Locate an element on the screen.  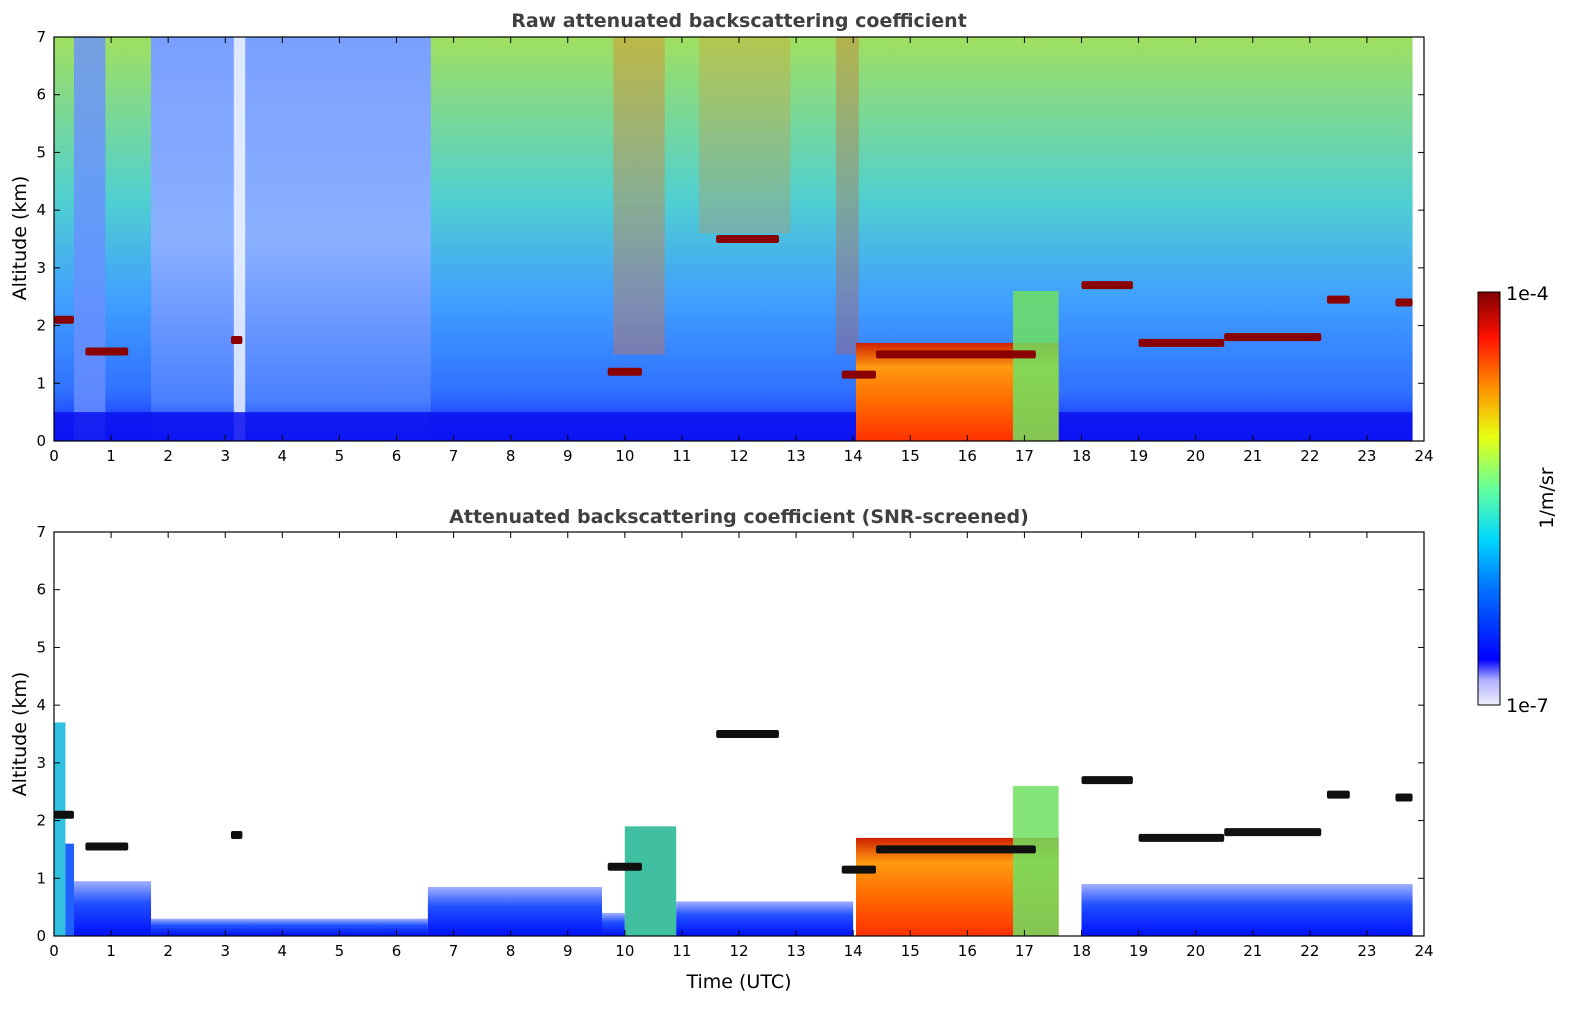
top-y-axis-label: Altitude (km) is located at coordinates (20, 238).